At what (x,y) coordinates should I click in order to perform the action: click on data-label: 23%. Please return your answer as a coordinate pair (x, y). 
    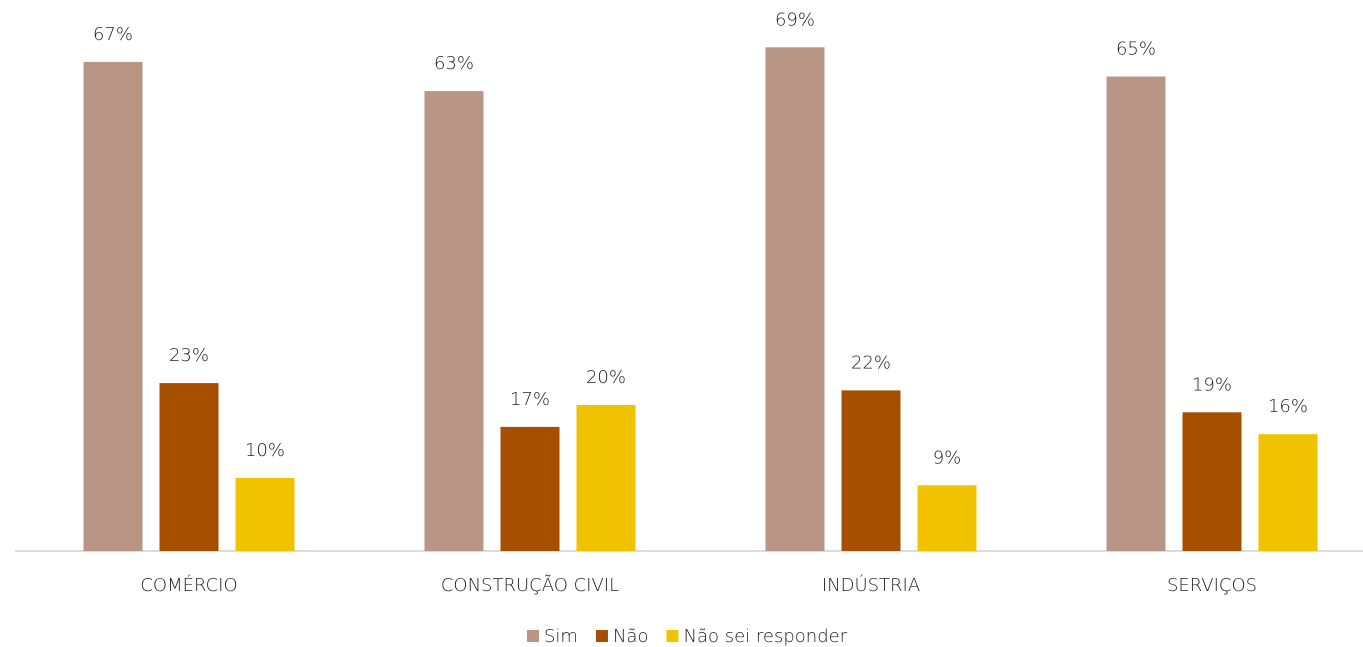
    Looking at the image, I should click on (189, 355).